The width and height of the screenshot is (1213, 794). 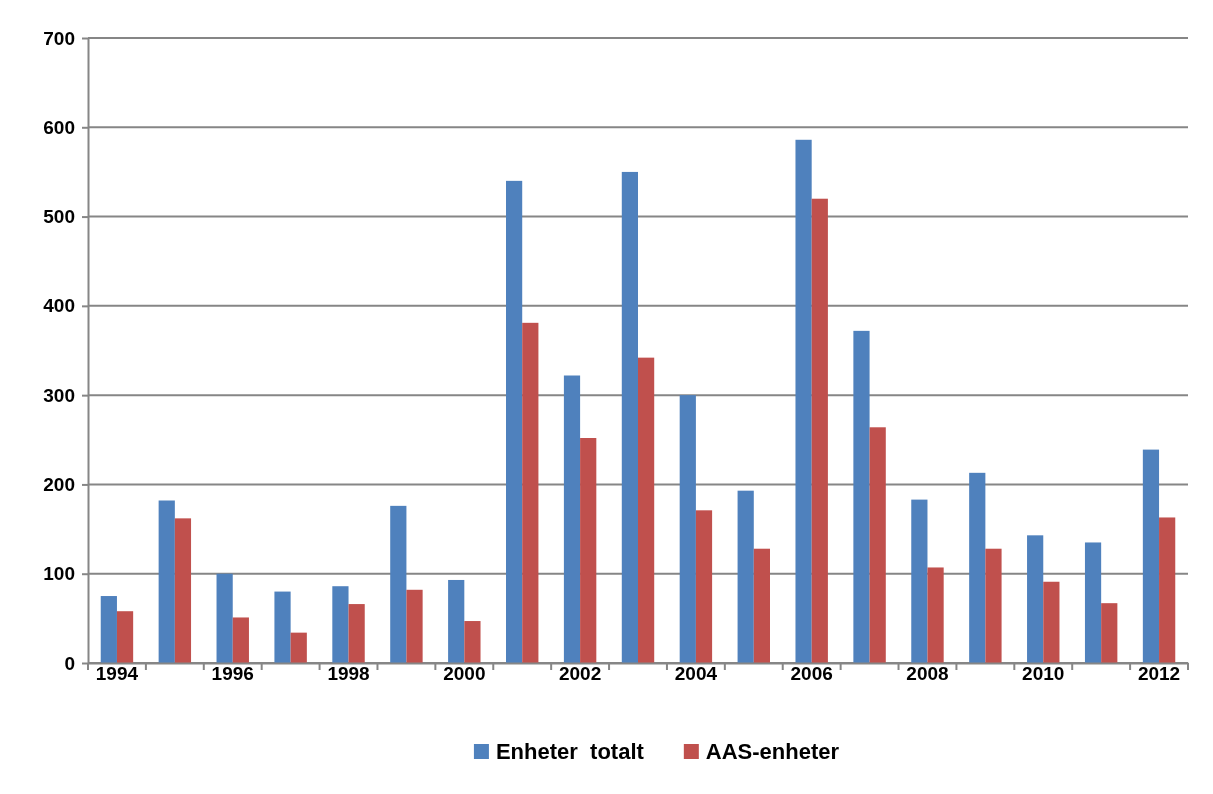 I want to click on x-tick-label: 1994, so click(x=117, y=673).